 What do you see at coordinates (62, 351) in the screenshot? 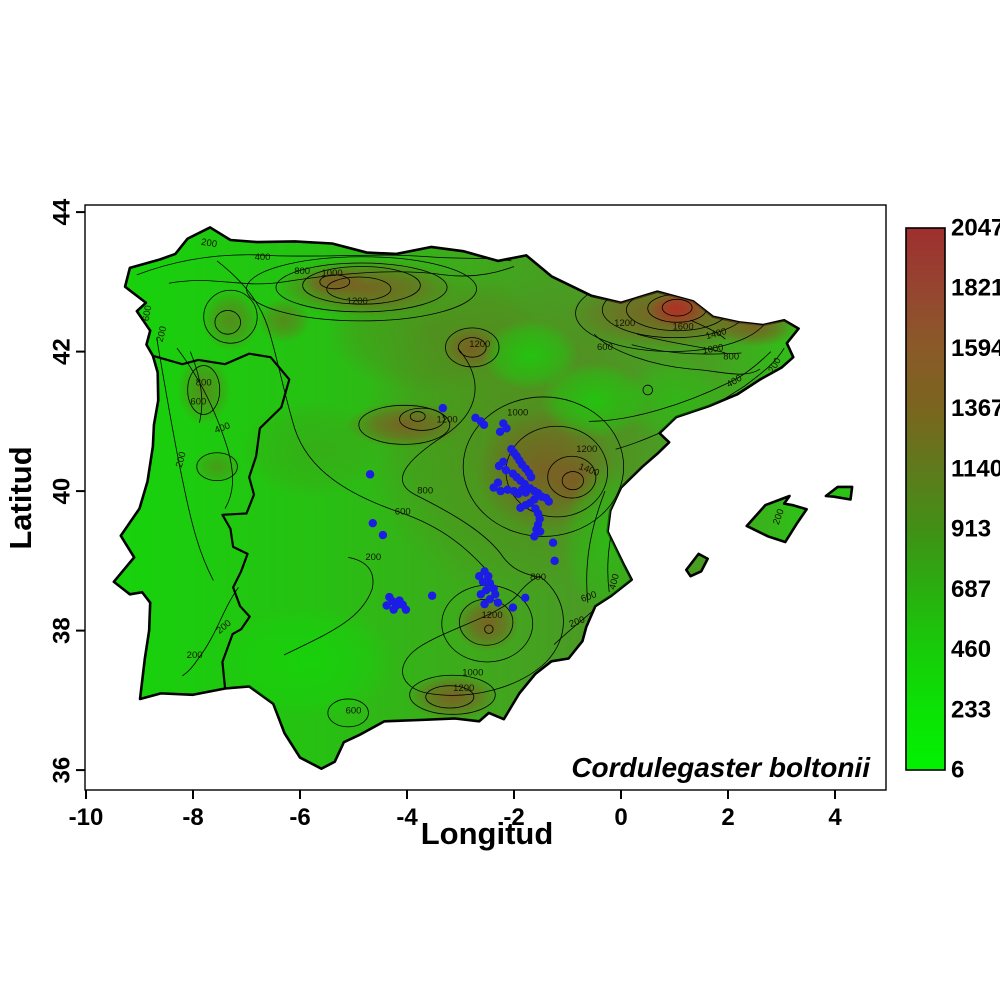
I see `y-tick-label: 42` at bounding box center [62, 351].